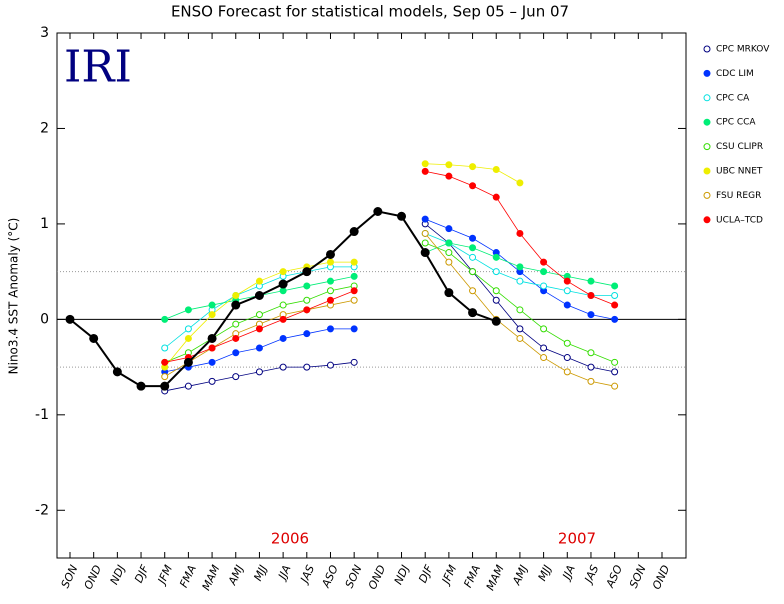  I want to click on legend-label: UCLA–TCD, so click(739, 220).